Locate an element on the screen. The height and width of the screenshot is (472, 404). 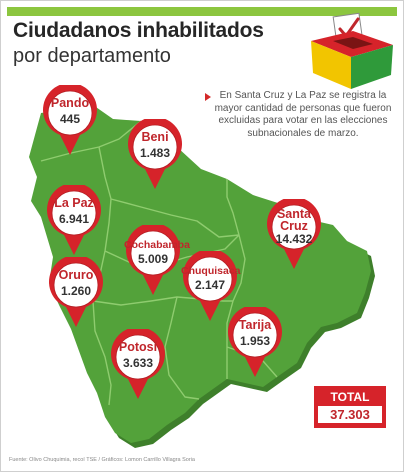
pin-chuquisaca: Chuquisaca 2.147 is located at coordinates (211, 287).